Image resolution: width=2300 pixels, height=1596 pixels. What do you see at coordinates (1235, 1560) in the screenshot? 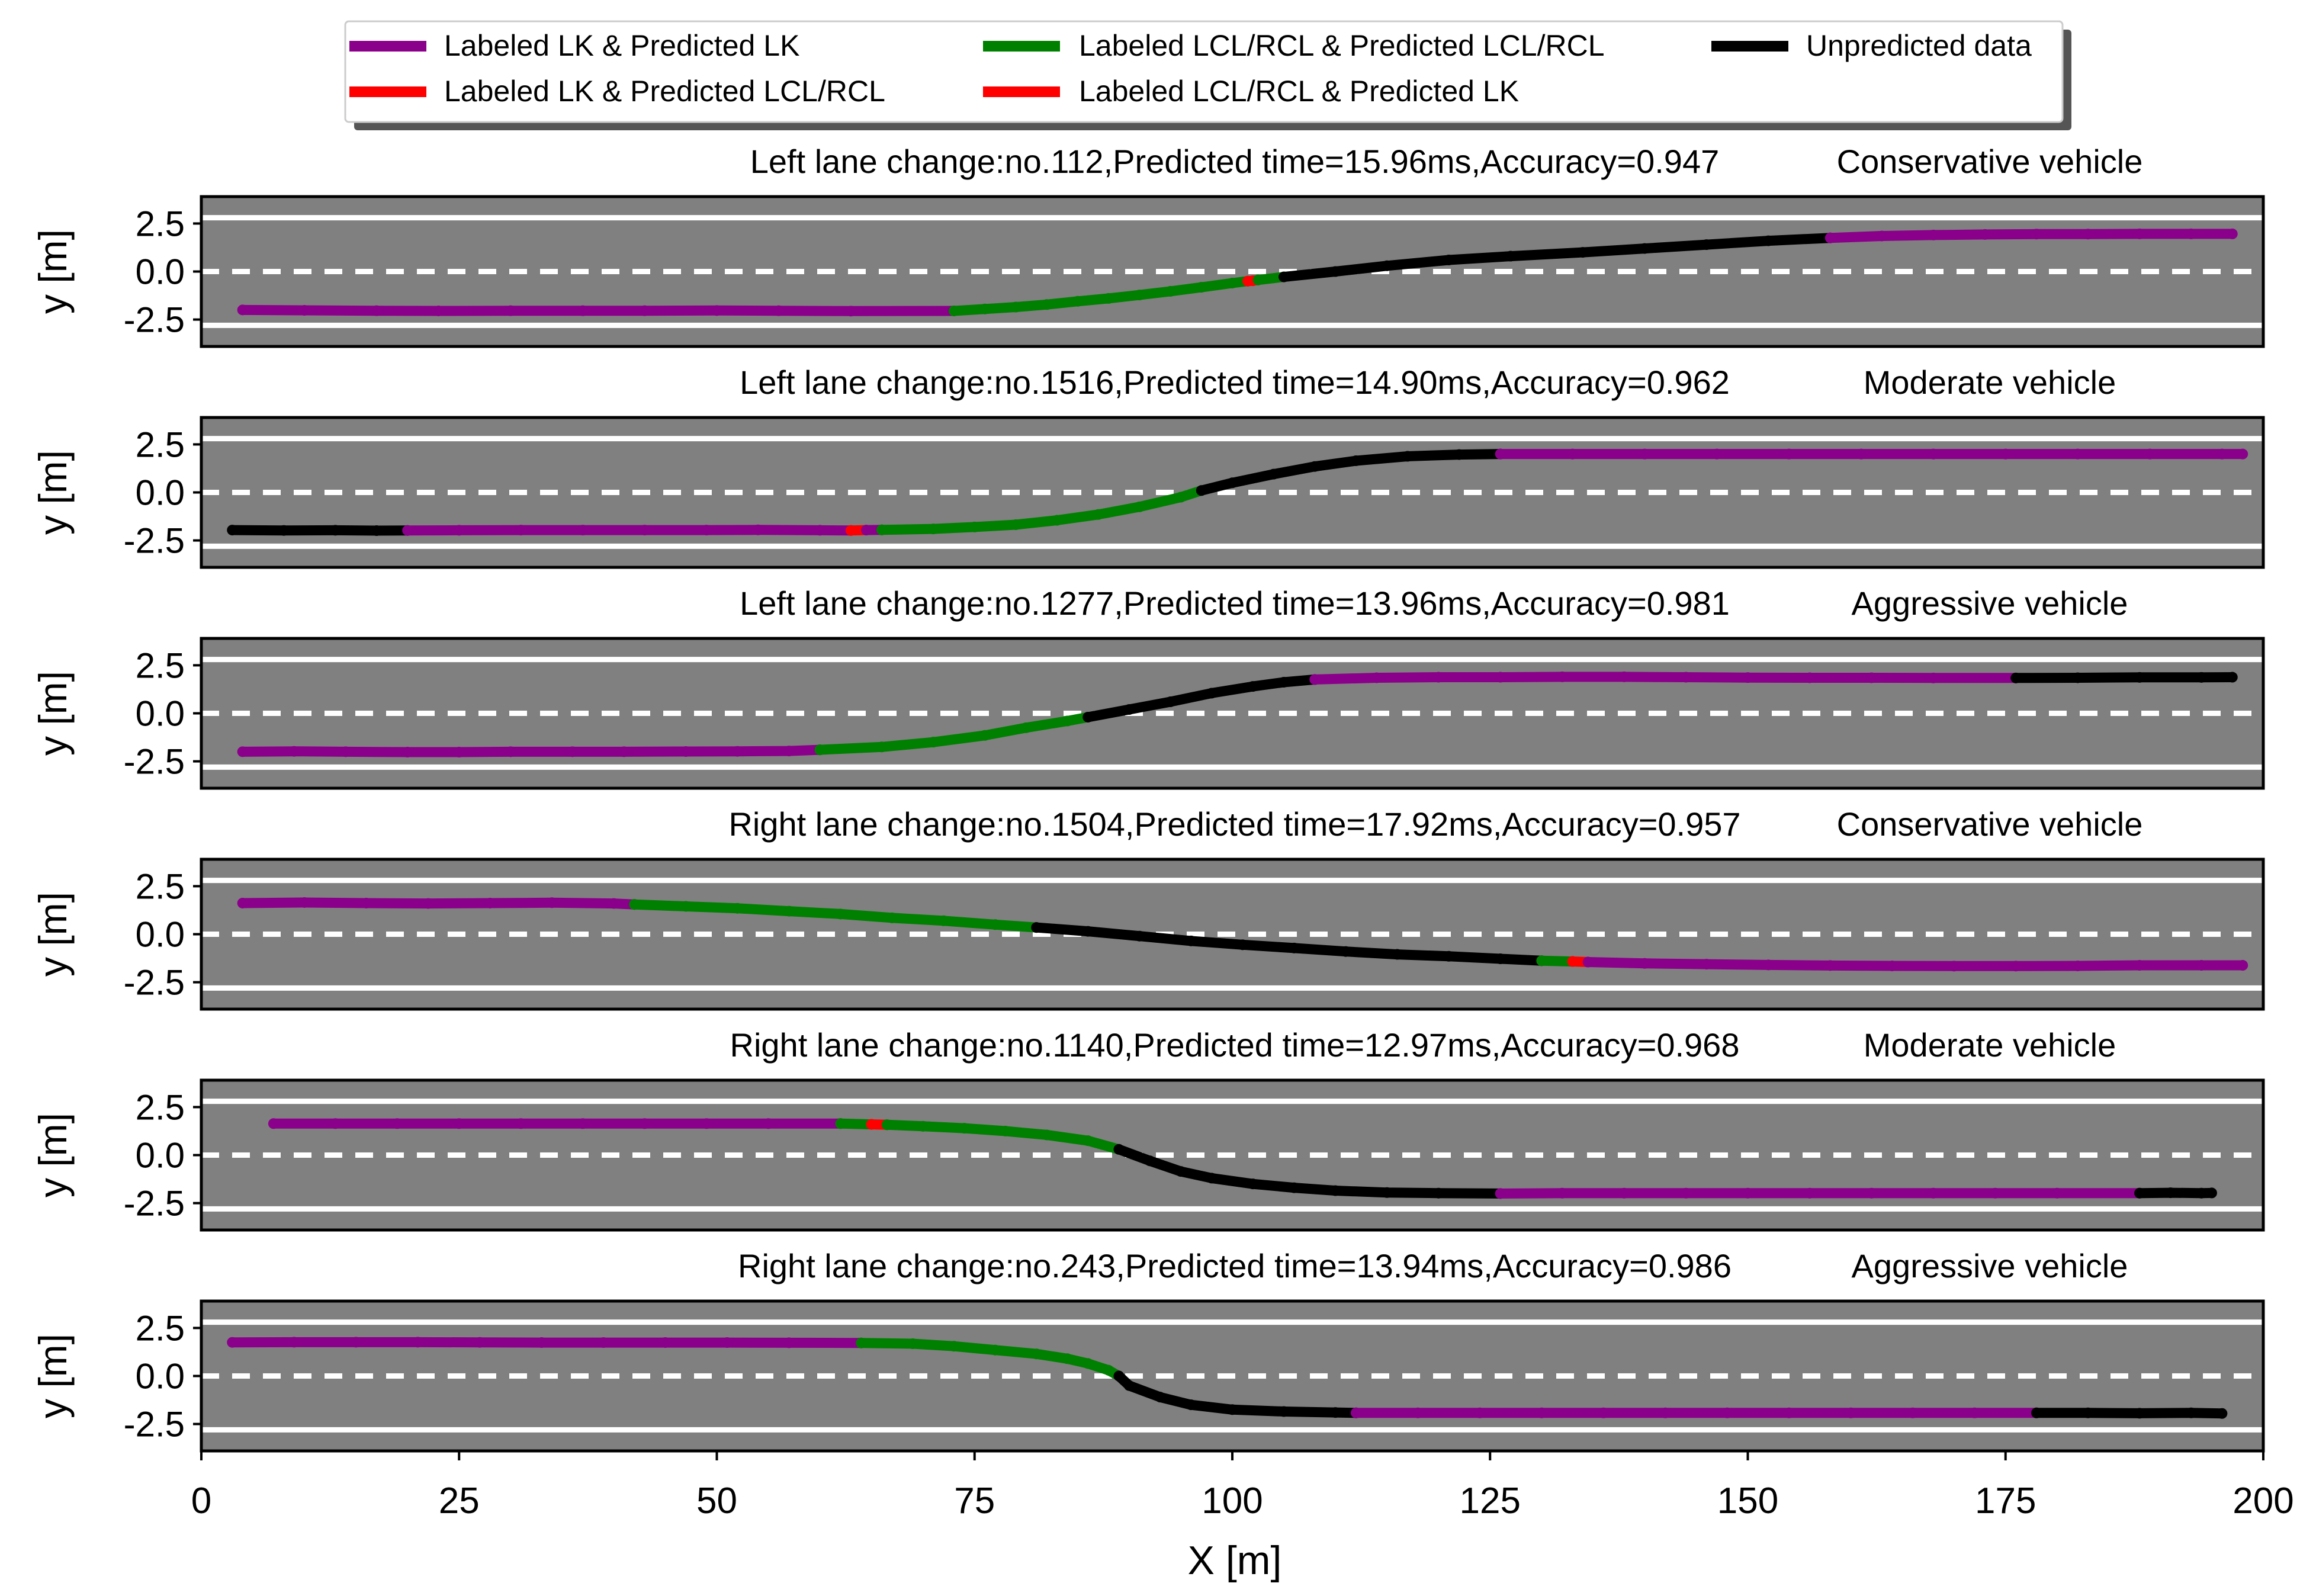
I see `x-axis-label: X [m]` at bounding box center [1235, 1560].